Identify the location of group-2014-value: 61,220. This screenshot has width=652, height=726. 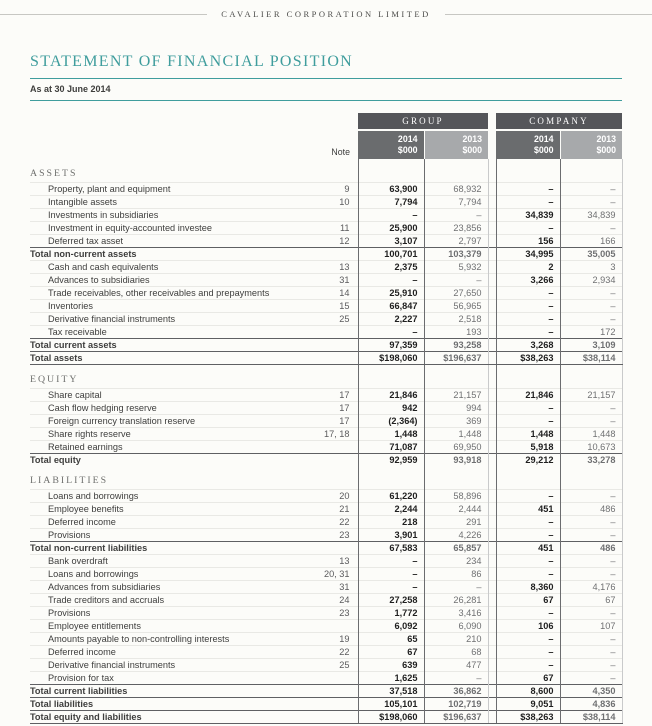
(391, 496).